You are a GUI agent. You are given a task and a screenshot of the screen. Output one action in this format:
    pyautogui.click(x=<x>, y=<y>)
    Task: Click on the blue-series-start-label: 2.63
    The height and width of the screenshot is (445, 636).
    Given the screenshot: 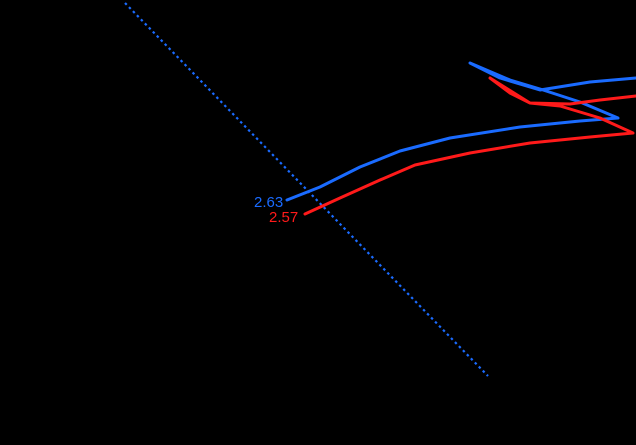 What is the action you would take?
    pyautogui.click(x=269, y=202)
    